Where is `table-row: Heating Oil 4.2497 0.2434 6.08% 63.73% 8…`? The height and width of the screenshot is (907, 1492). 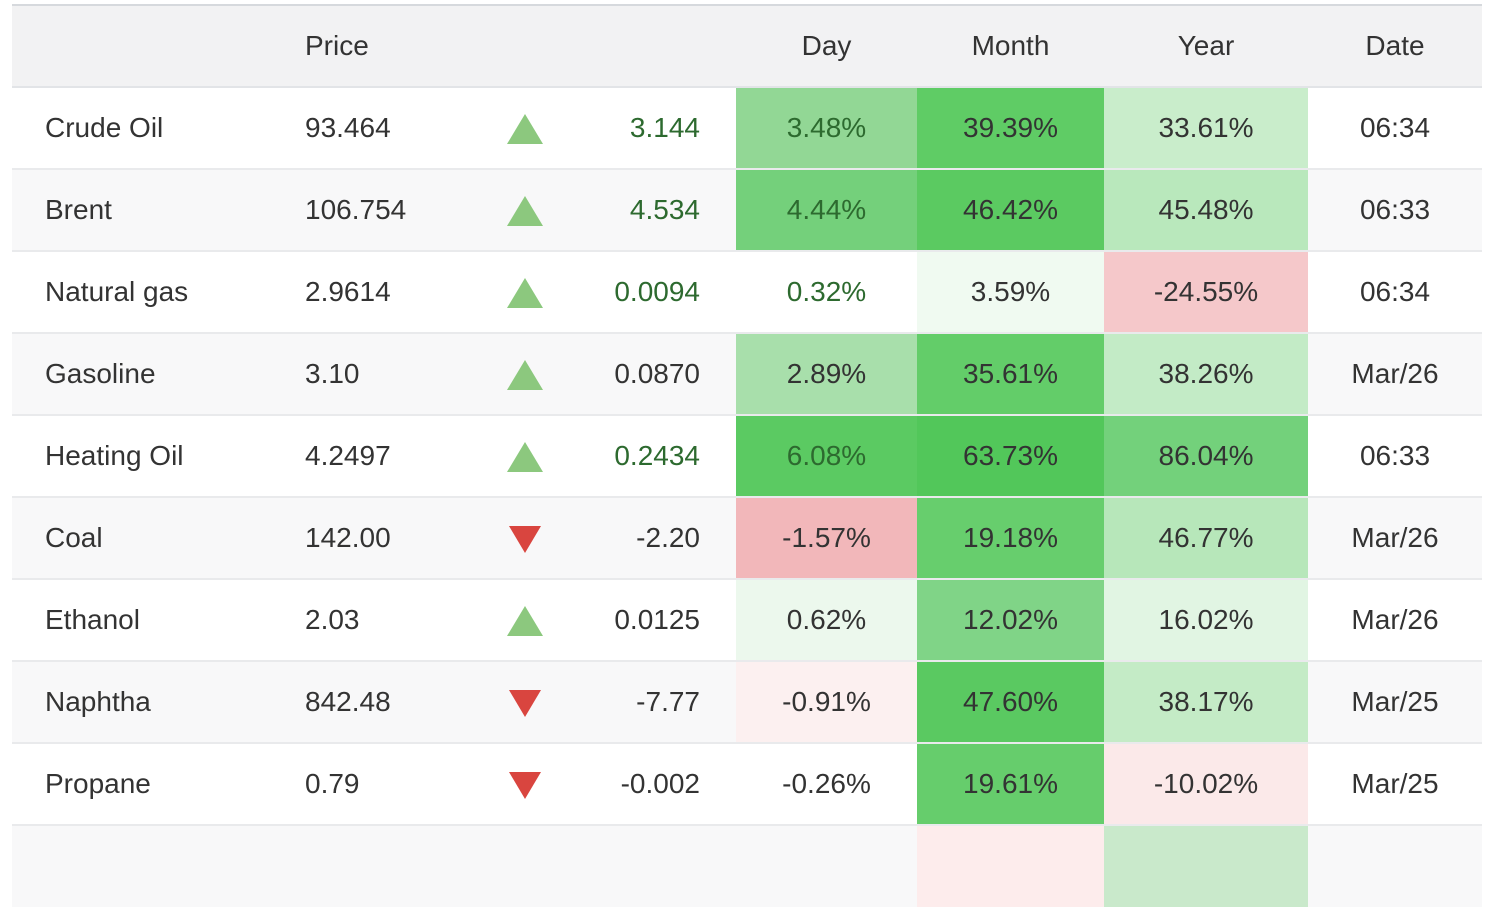 table-row: Heating Oil 4.2497 0.2434 6.08% 63.73% 8… is located at coordinates (747, 456).